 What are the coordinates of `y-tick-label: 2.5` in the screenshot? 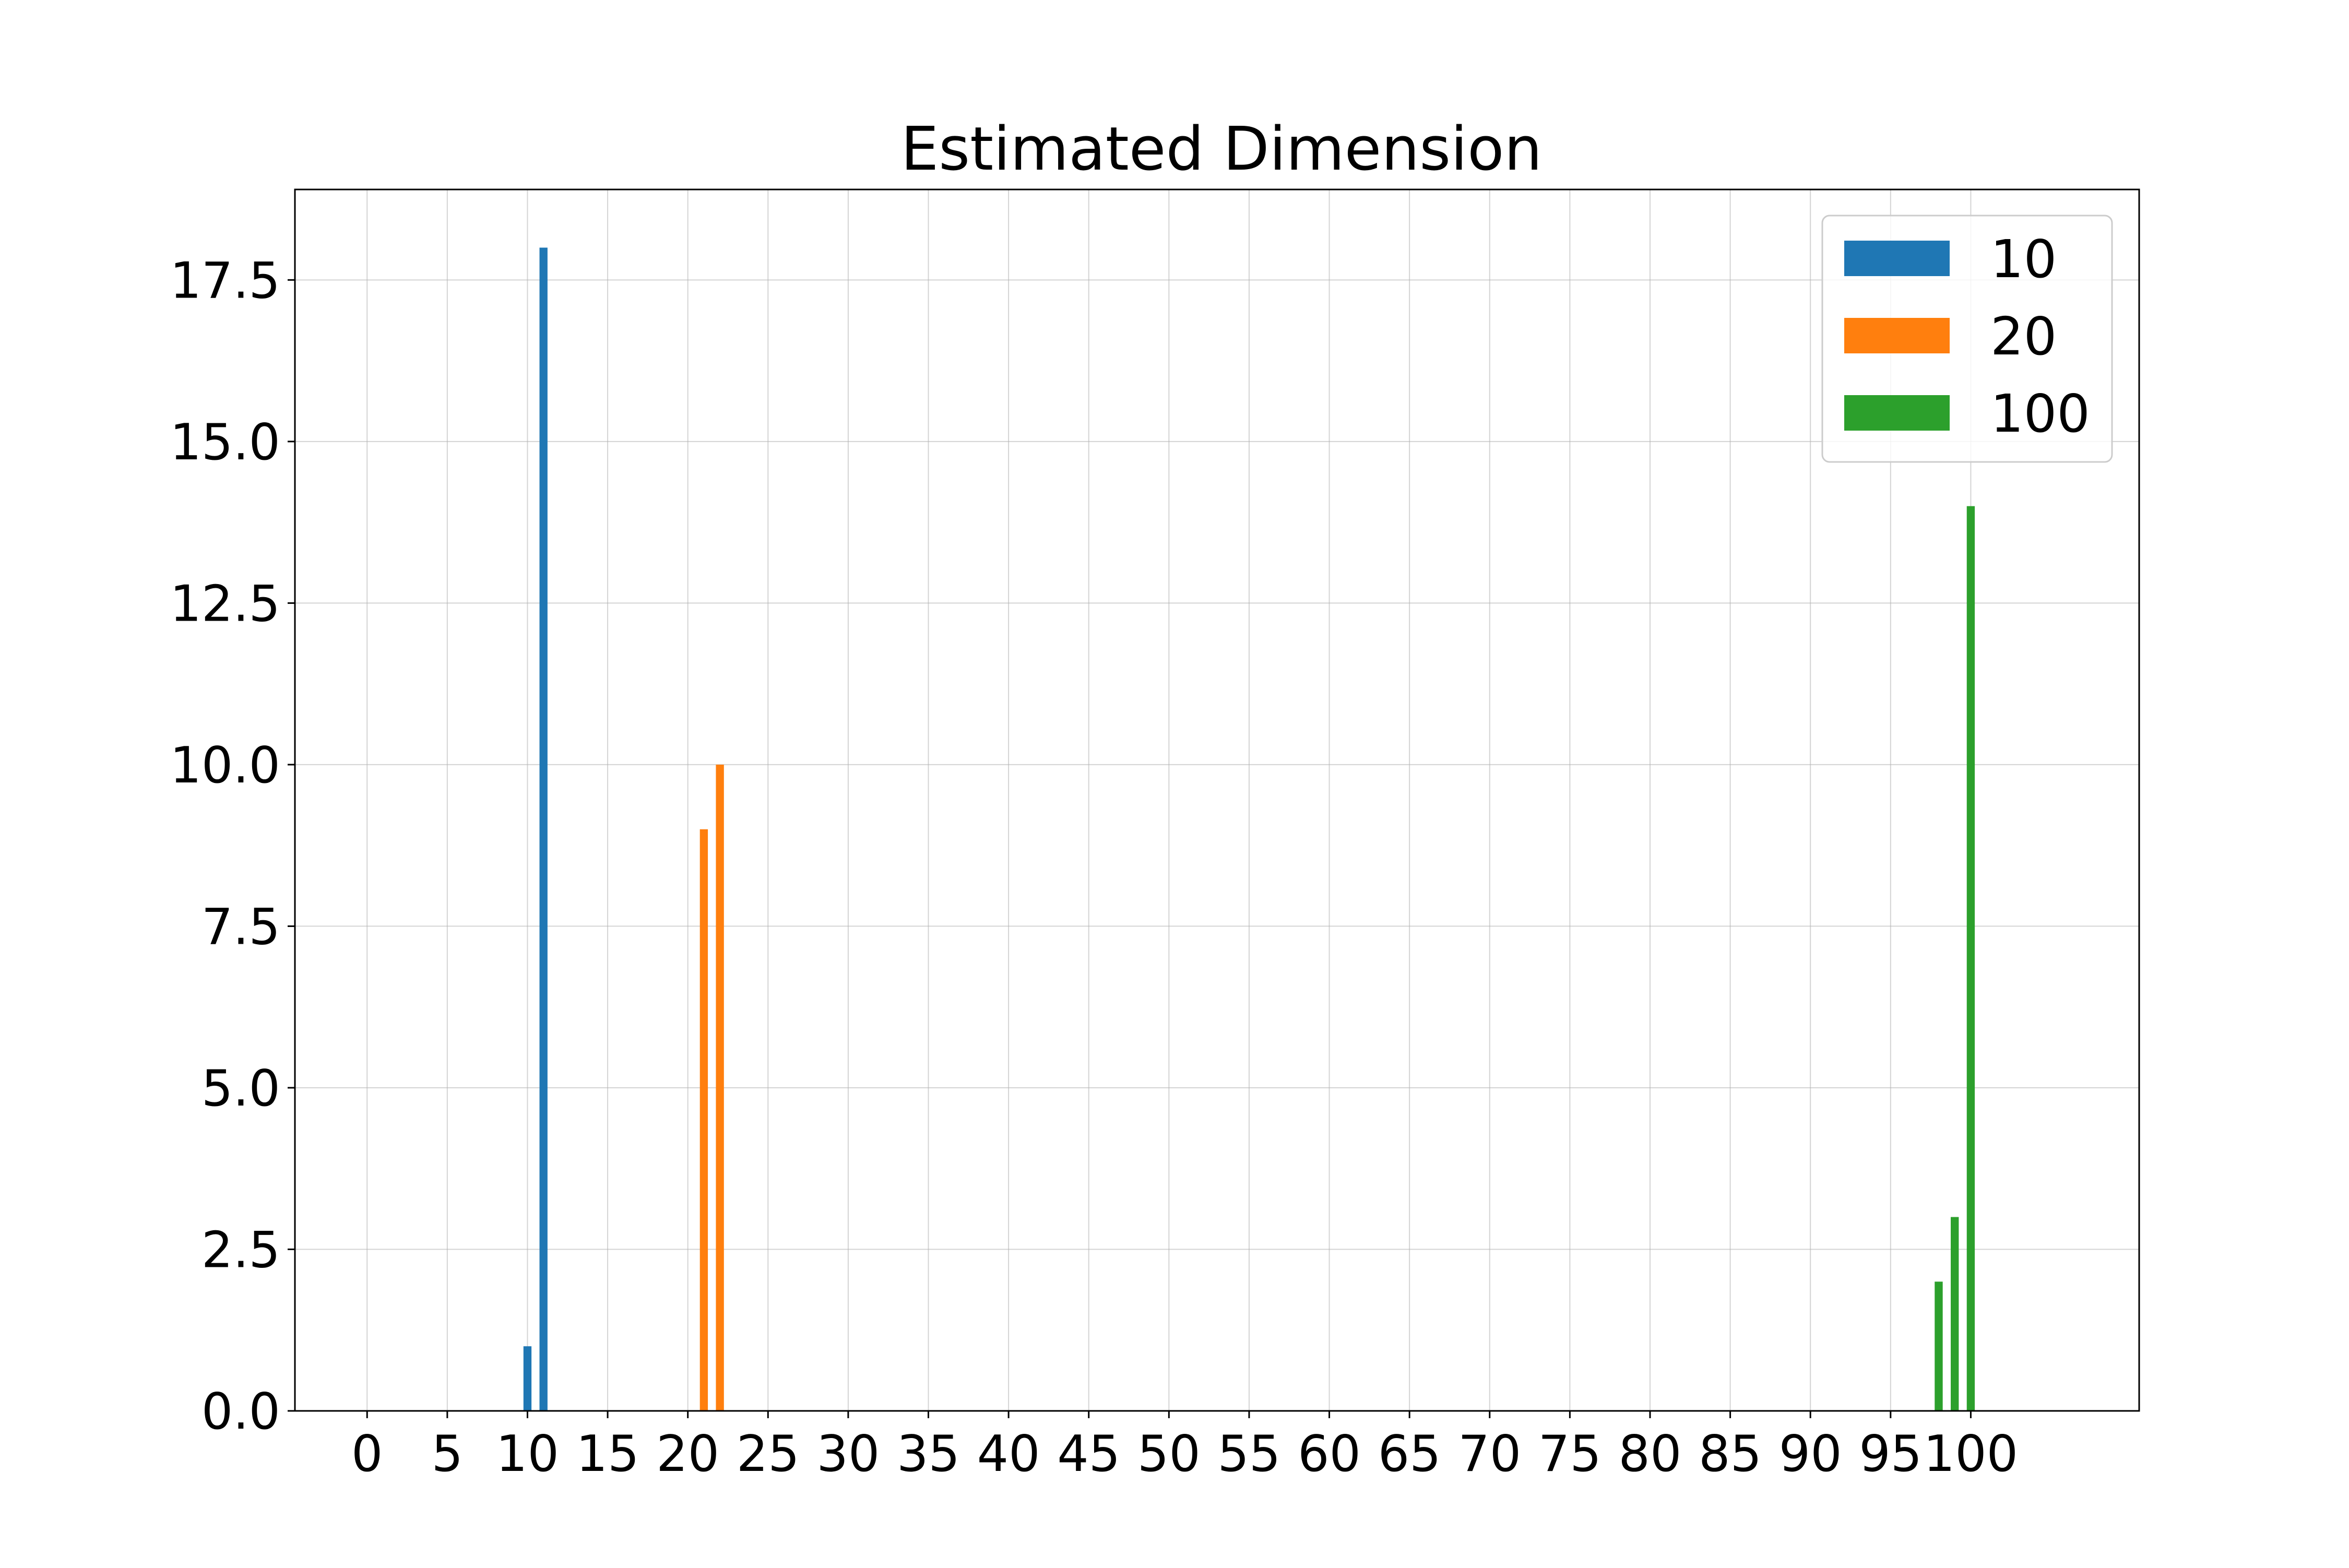 It's located at (240, 1250).